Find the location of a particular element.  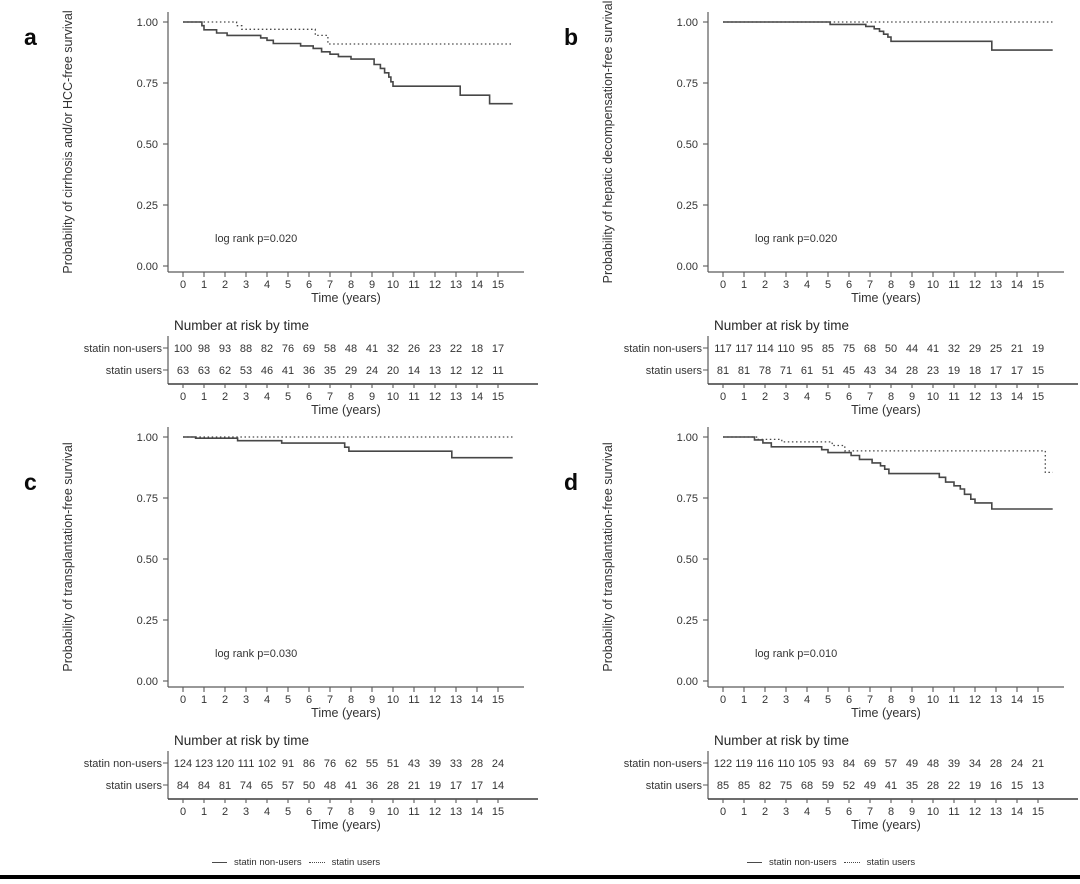

risk-count: 25 is located at coordinates (996, 349).